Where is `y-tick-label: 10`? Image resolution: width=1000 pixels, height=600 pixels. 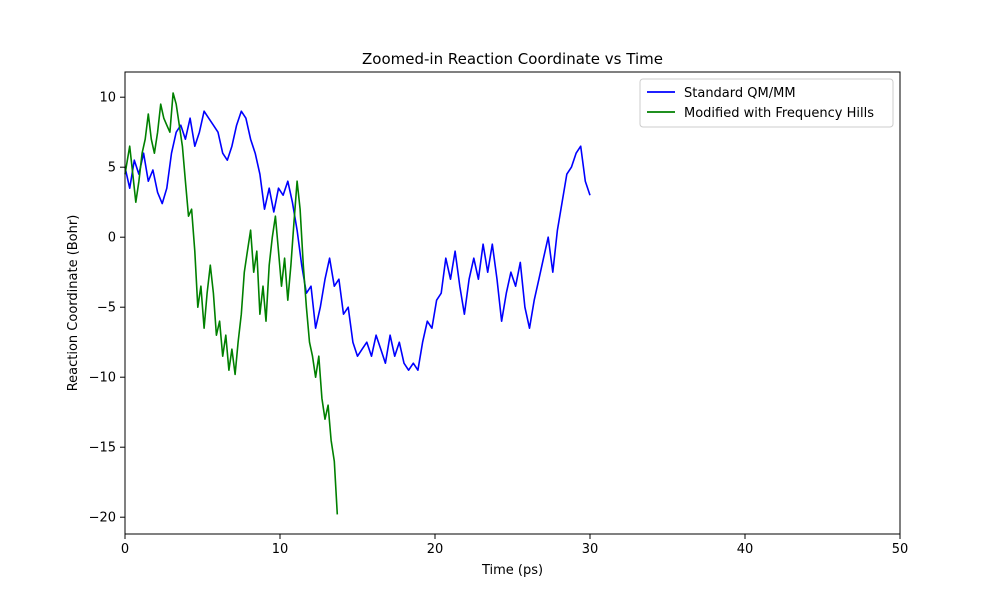
y-tick-label: 10 is located at coordinates (107, 98).